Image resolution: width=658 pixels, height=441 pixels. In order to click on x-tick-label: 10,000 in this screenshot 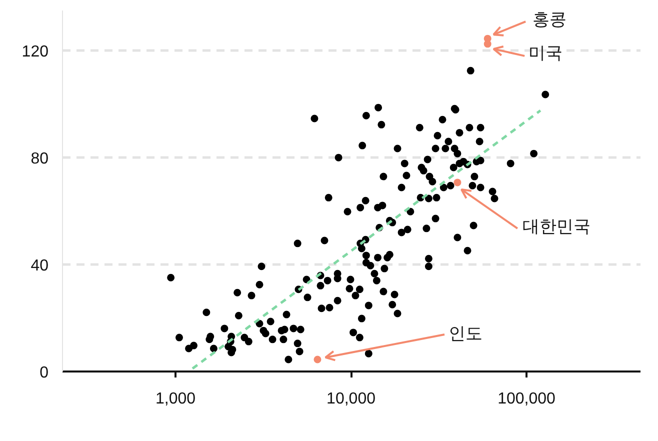, I will do `click(351, 399)`.